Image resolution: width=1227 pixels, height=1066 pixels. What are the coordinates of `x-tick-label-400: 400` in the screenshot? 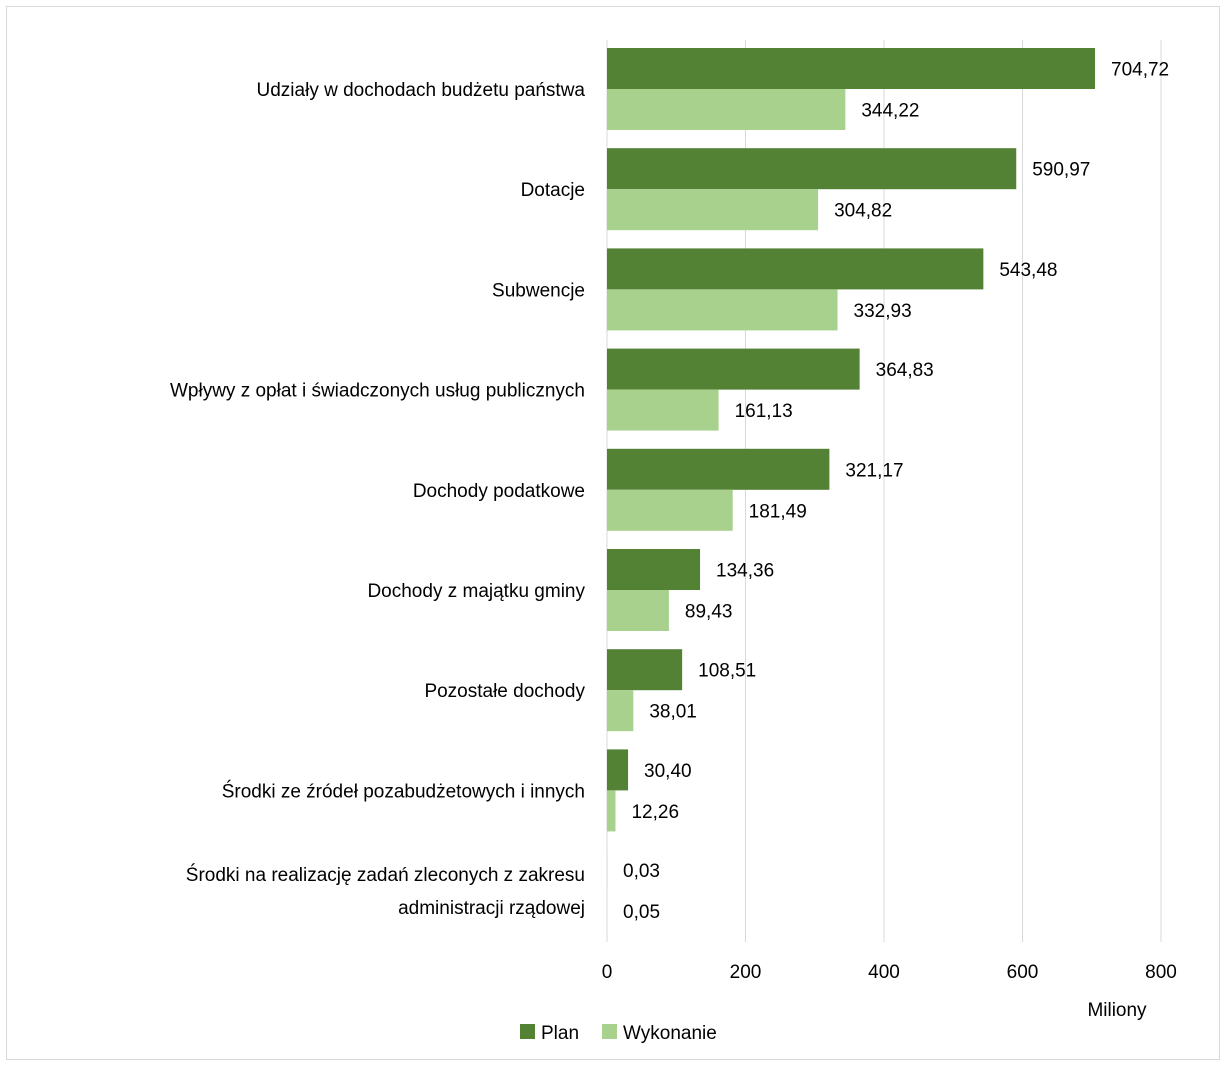 It's located at (884, 972).